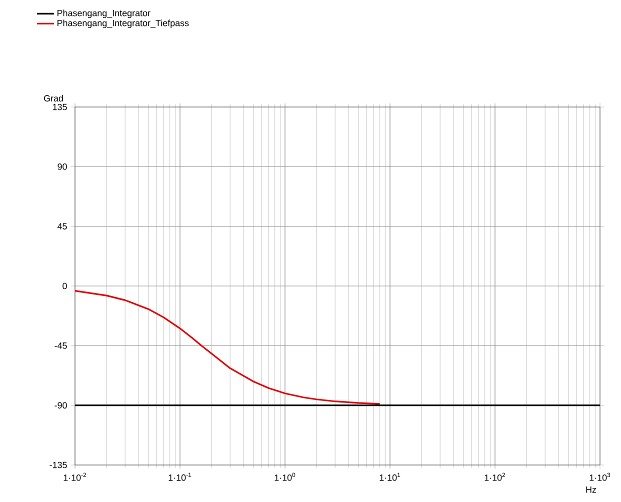  Describe the element at coordinates (64, 286) in the screenshot. I see `y-tick-label: 0` at that location.